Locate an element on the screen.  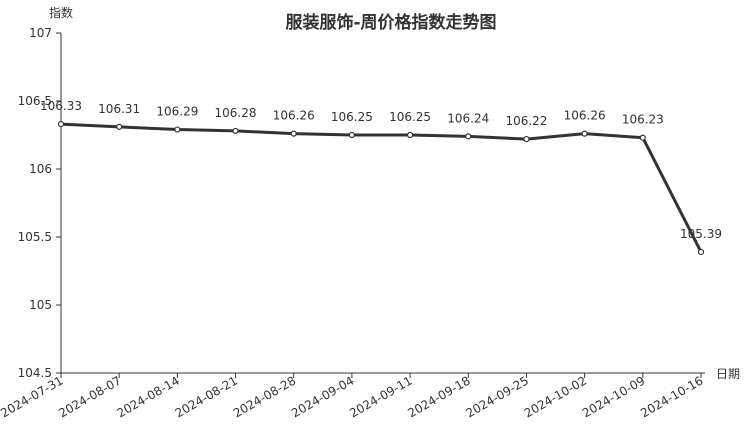
data-label: 106.33 is located at coordinates (61, 106).